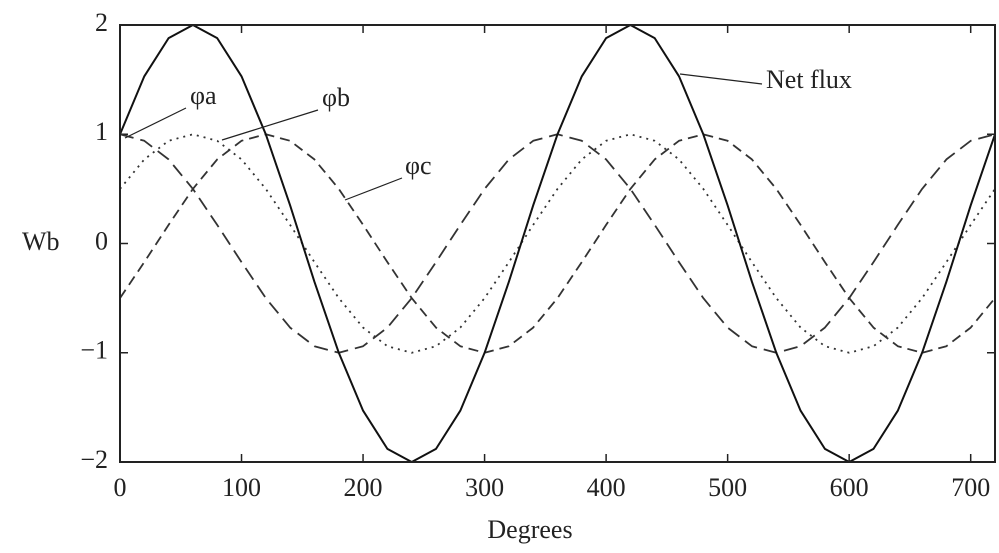 The image size is (999, 553). I want to click on x-tick-label: 300, so click(484, 487).